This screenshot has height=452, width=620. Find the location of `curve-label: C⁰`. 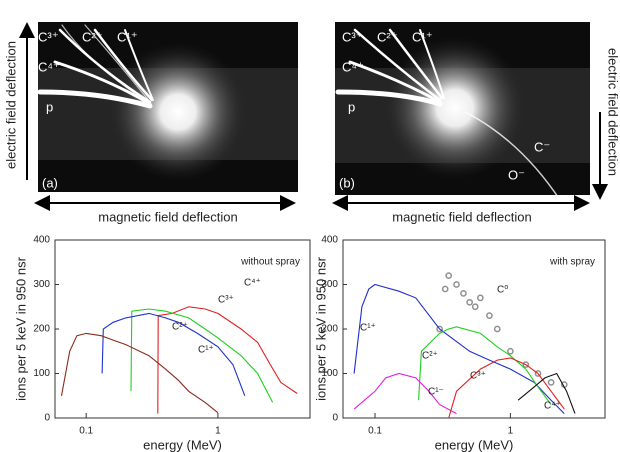

curve-label: C⁰ is located at coordinates (502, 290).